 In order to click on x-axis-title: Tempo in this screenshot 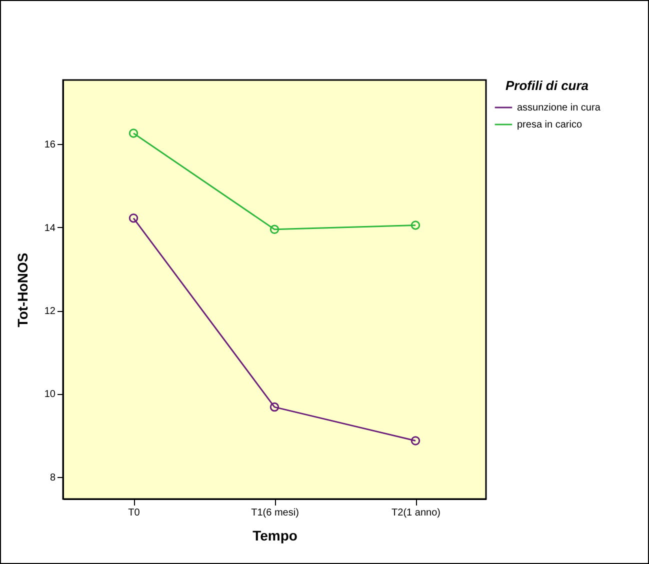, I will do `click(275, 536)`.